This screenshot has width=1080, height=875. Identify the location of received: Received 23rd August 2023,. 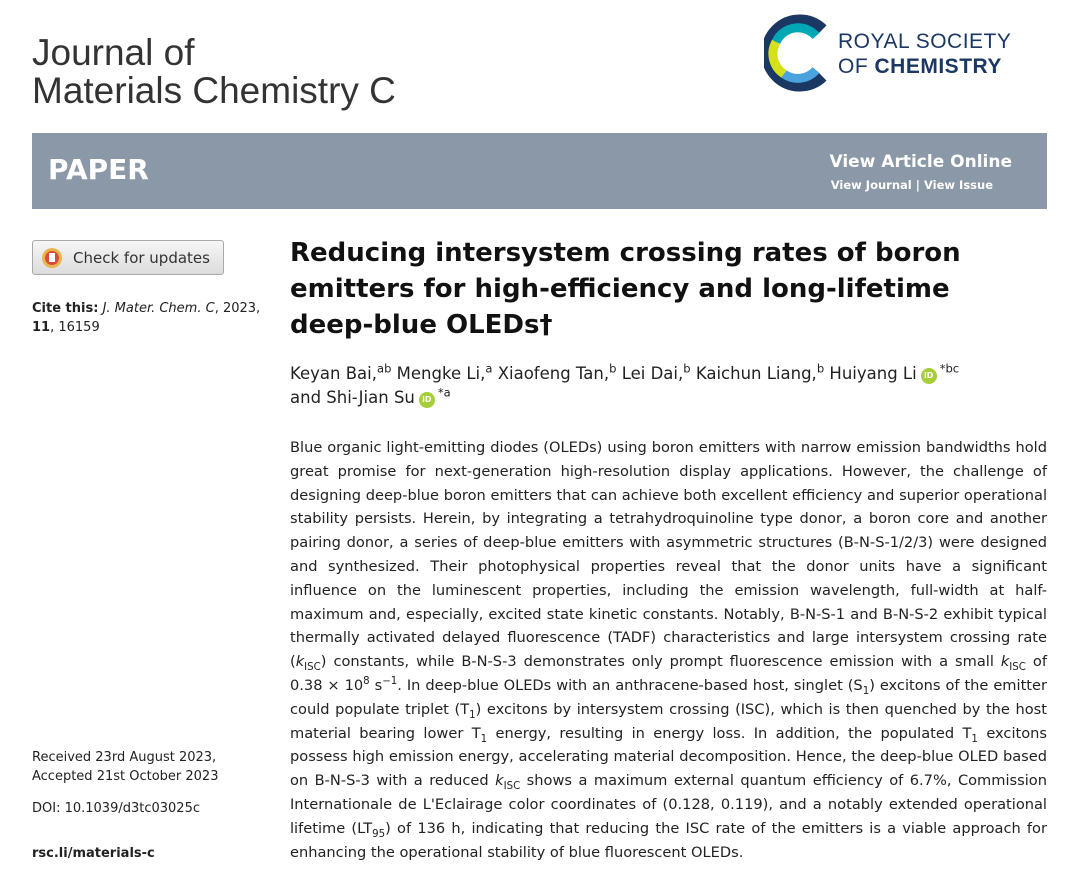
(124, 757).